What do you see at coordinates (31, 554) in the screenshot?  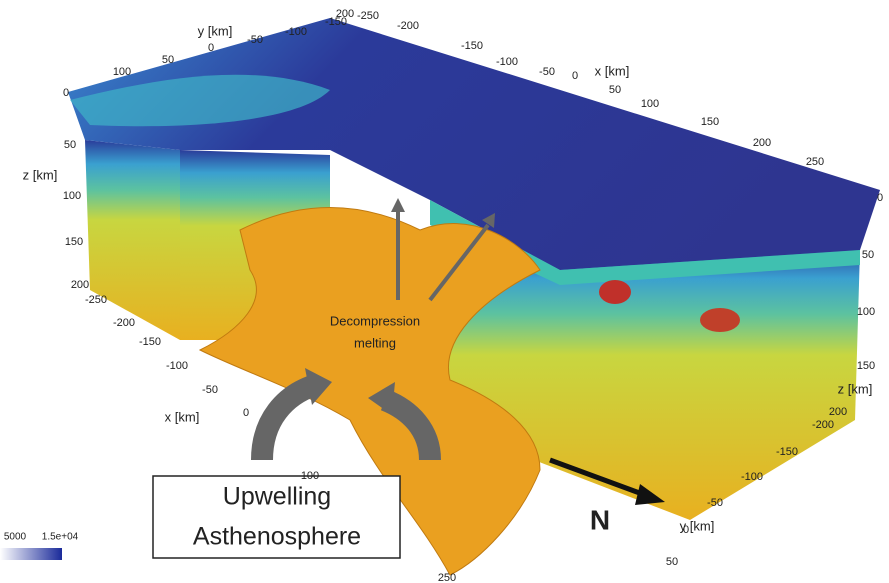 I see `colorbar` at bounding box center [31, 554].